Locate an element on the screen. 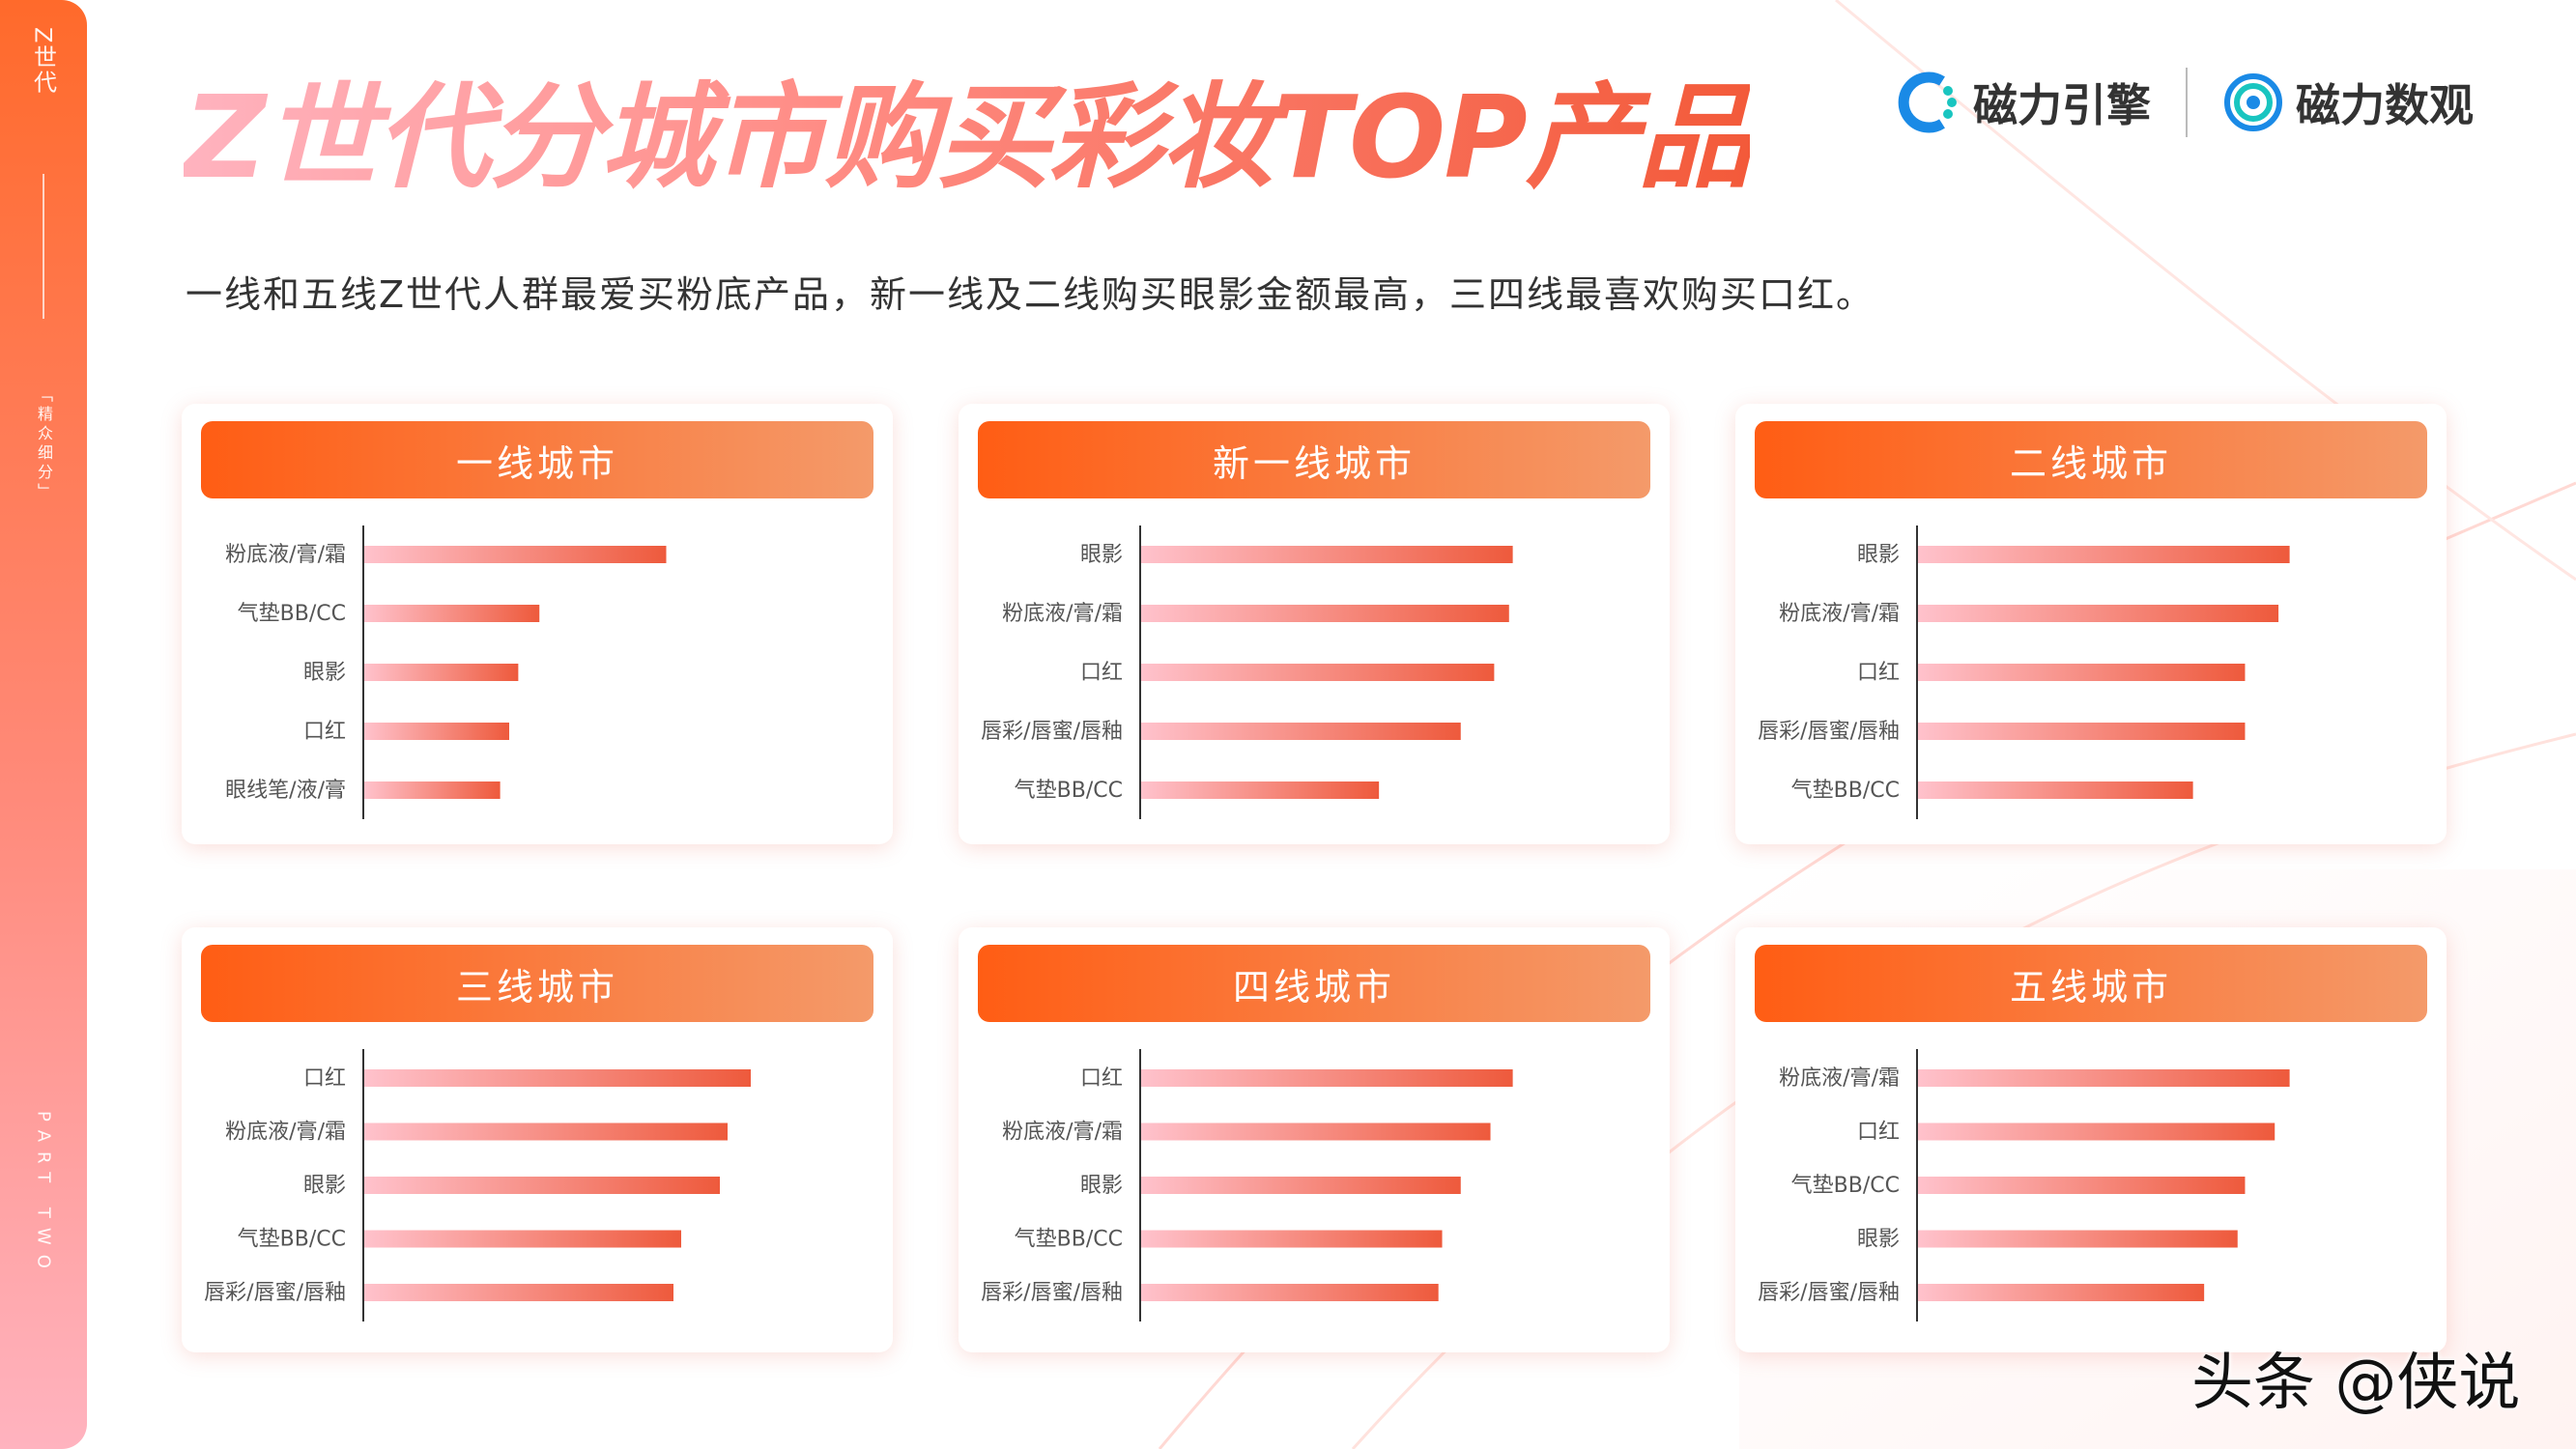 Image resolution: width=2576 pixels, height=1449 pixels. cili-shuguan-logo-icon is located at coordinates (2253, 102).